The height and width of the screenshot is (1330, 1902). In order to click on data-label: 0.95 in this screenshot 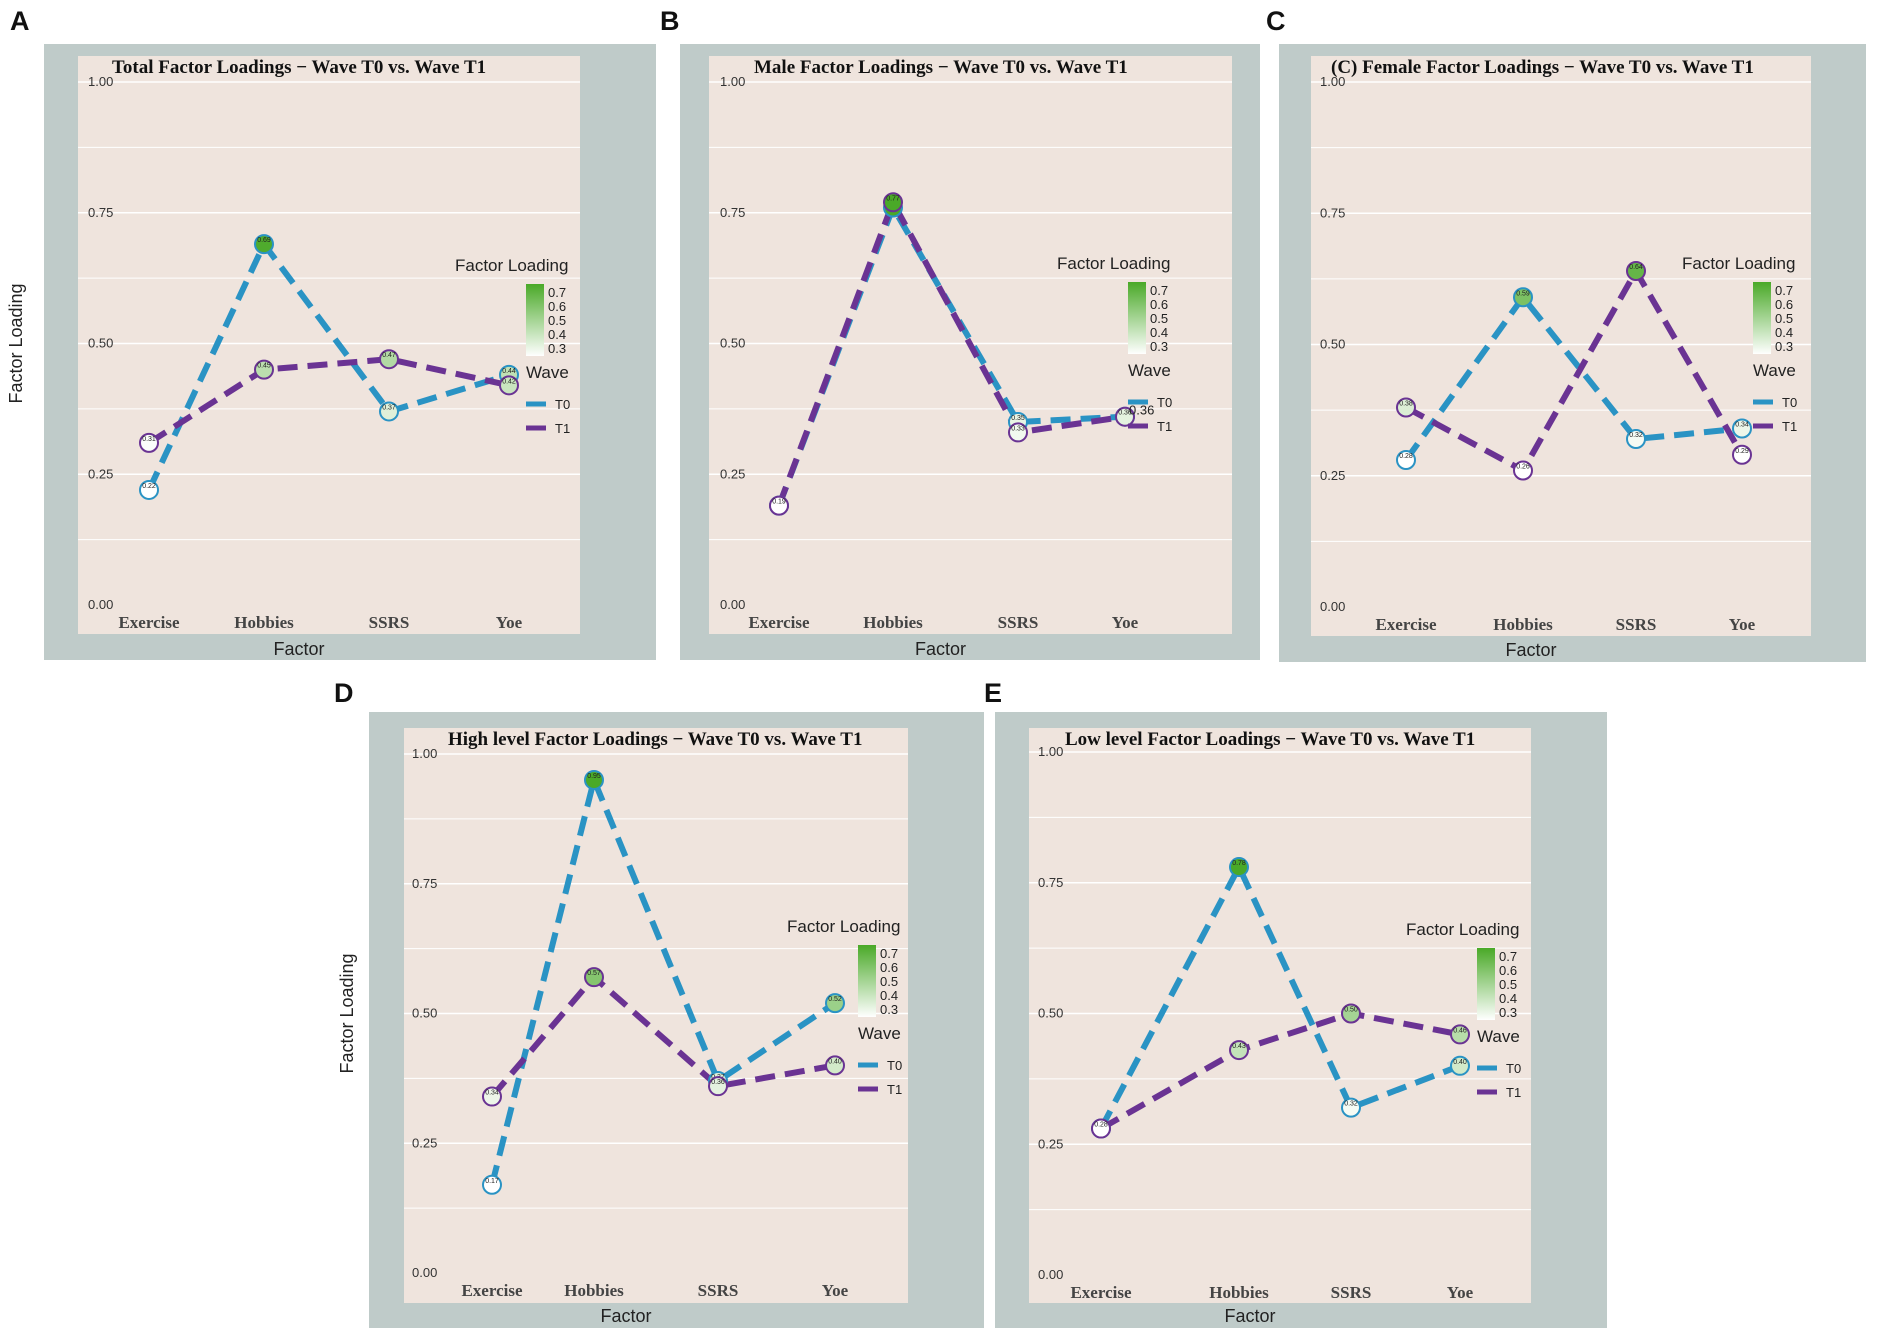, I will do `click(594, 776)`.